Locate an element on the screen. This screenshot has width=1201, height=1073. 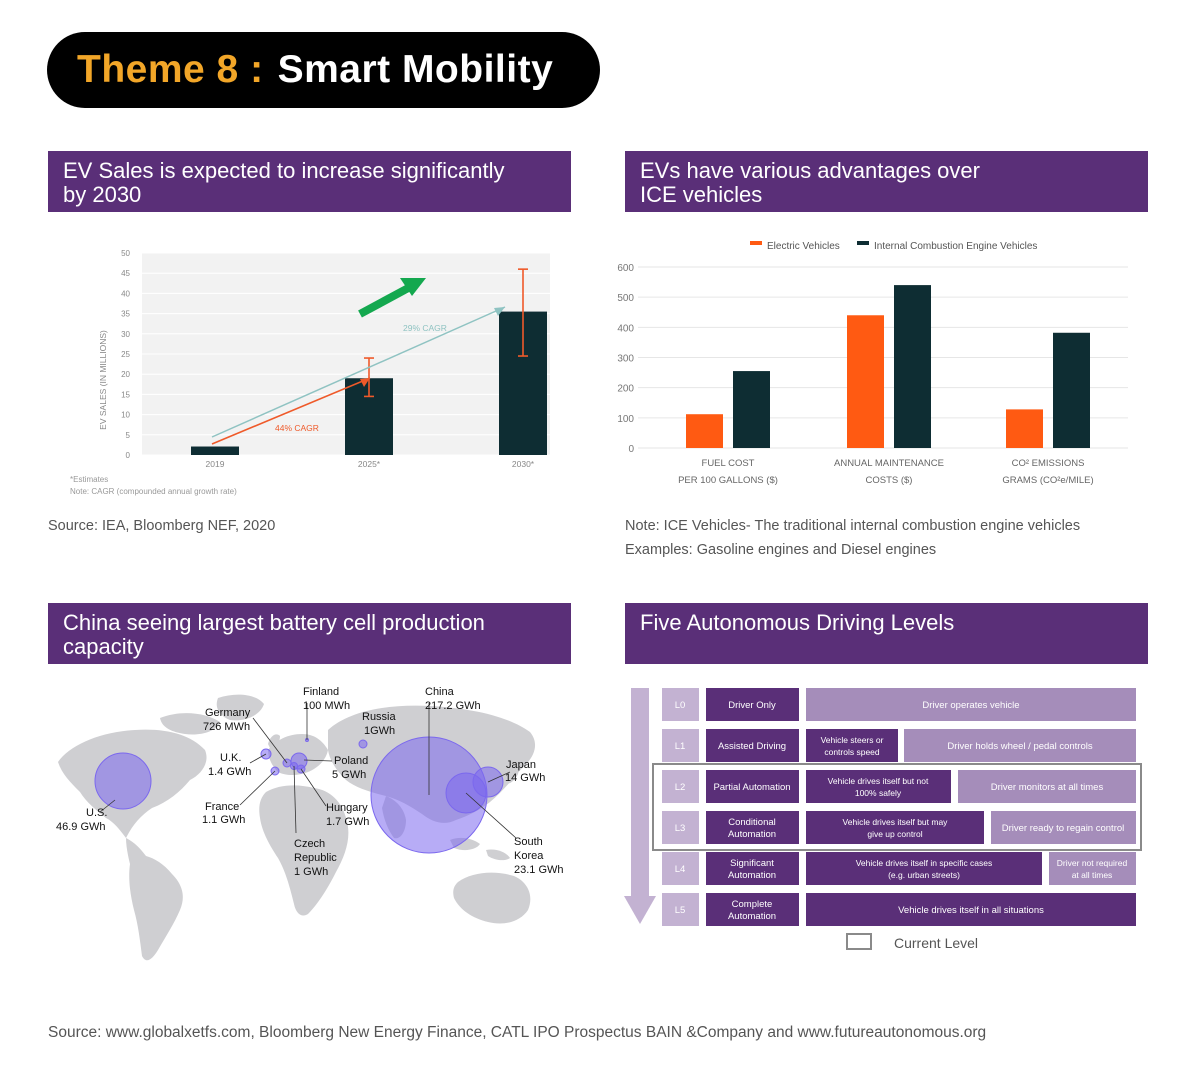
ev-sales-y-tick: 5 is located at coordinates (128, 435).